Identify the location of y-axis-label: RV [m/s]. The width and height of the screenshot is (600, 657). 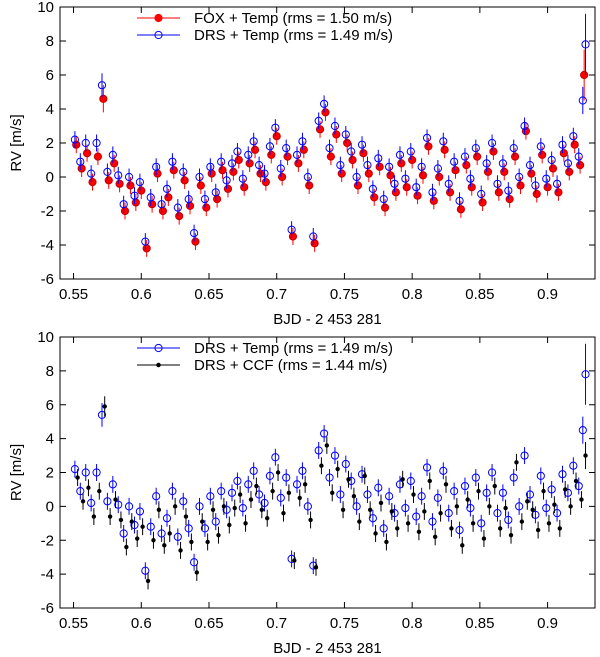
(16, 472).